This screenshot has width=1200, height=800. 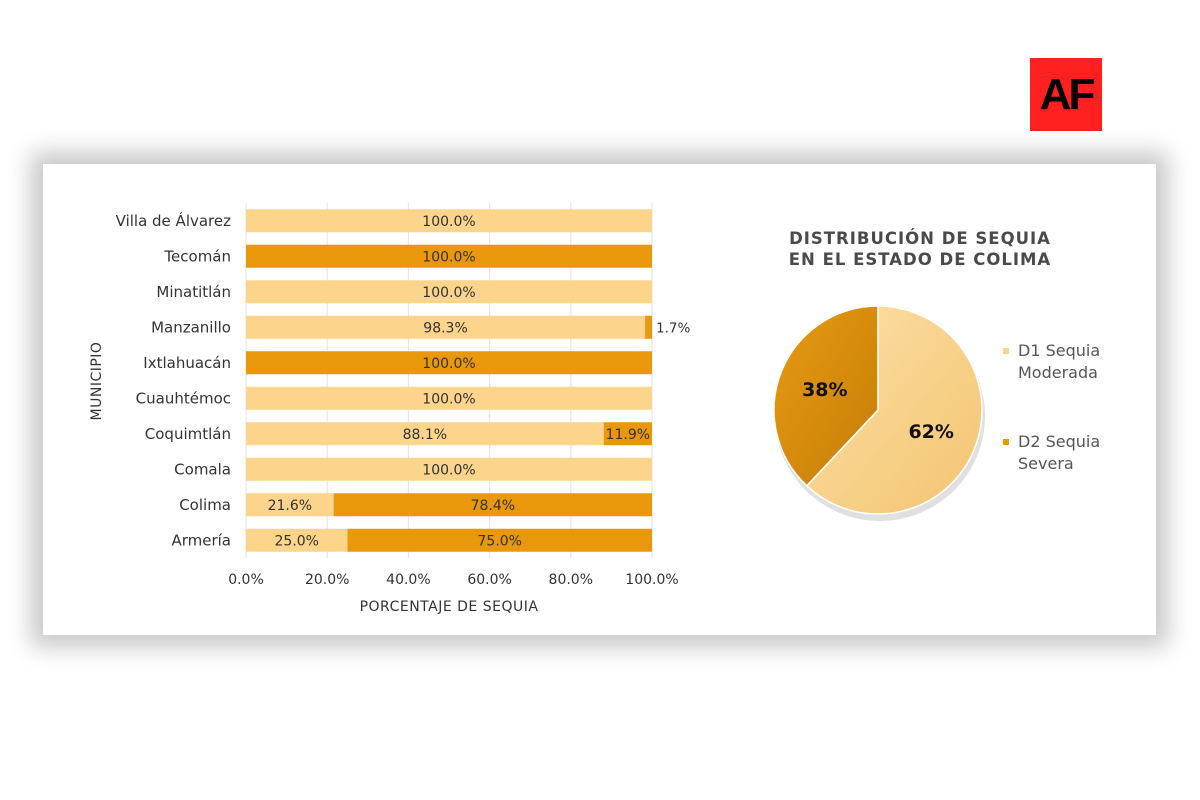 I want to click on category-label: Minatitlán, so click(x=193, y=292).